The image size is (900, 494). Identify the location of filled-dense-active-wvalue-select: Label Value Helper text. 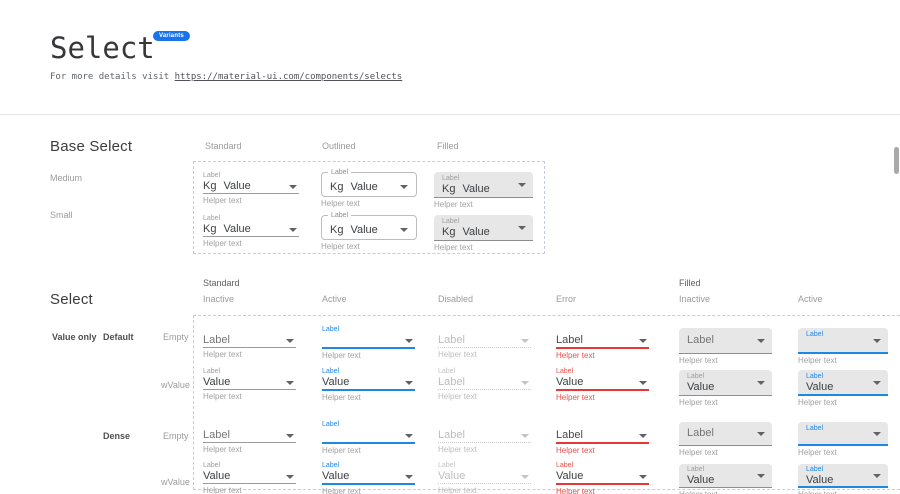
(843, 479).